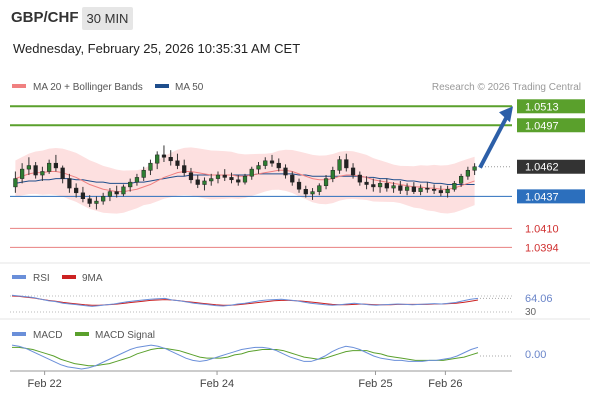  What do you see at coordinates (19, 334) in the screenshot?
I see `macd-legend-swatch` at bounding box center [19, 334].